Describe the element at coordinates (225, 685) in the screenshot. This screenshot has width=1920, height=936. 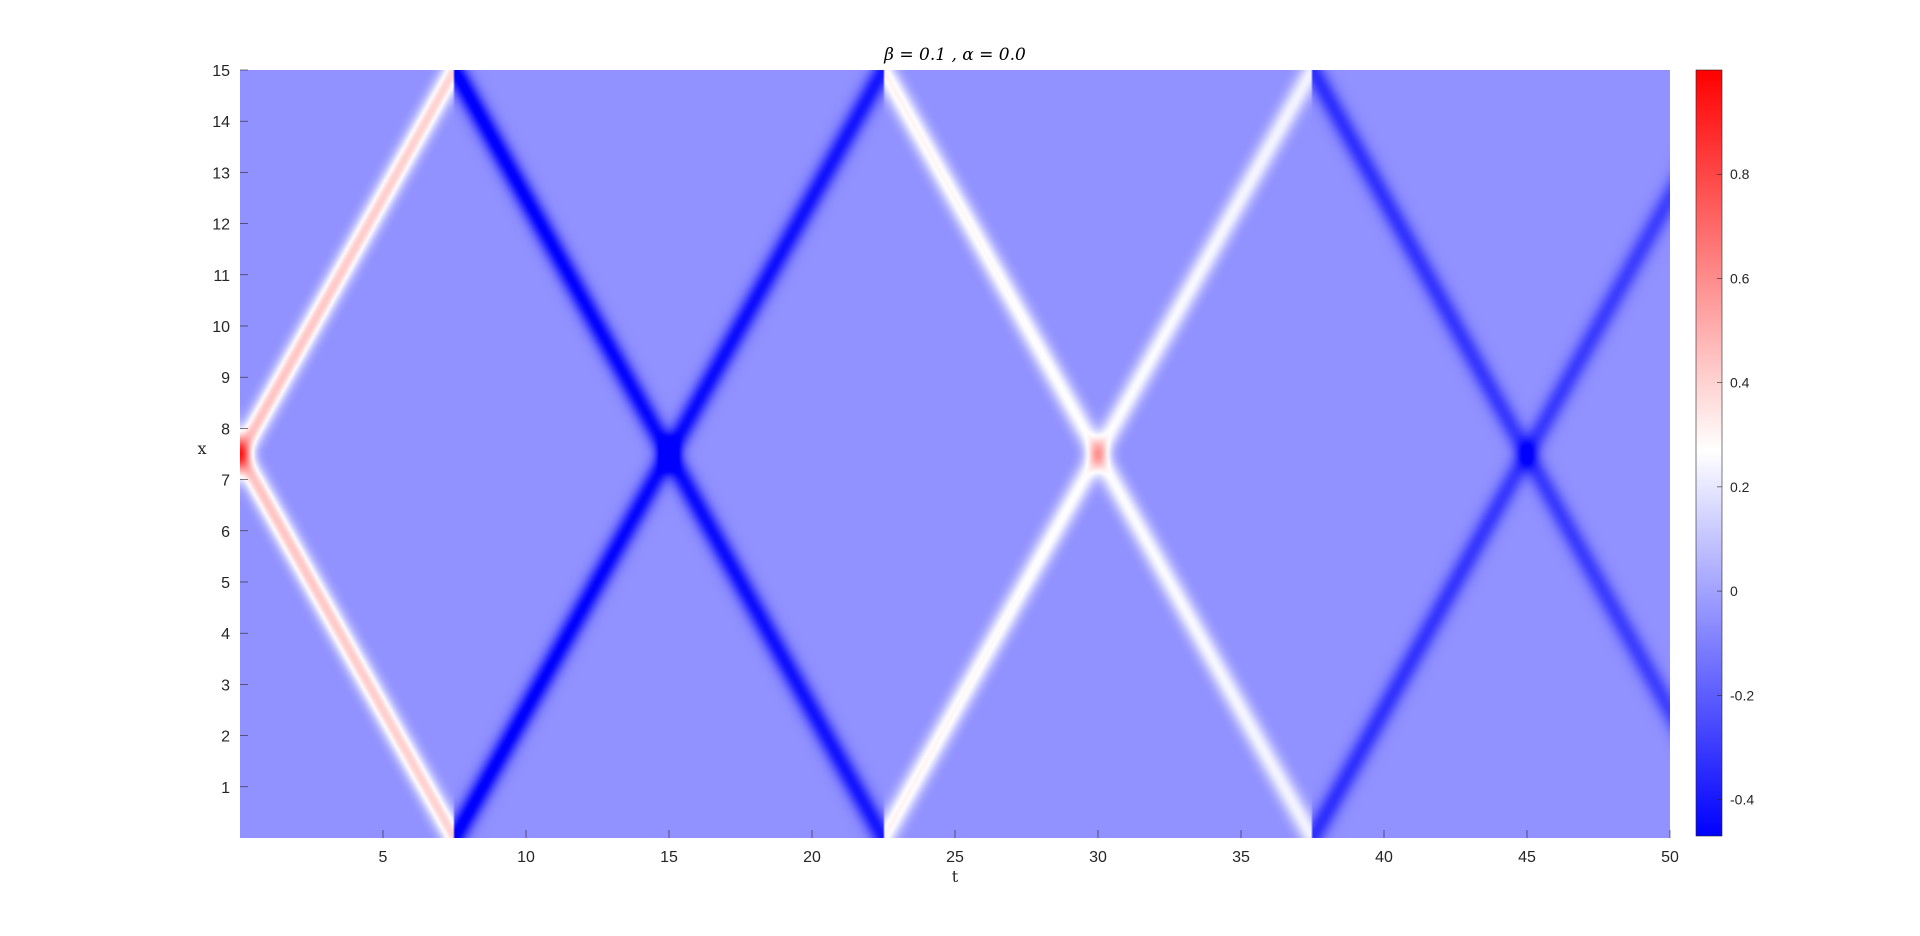
I see `y-tick-label: 3` at that location.